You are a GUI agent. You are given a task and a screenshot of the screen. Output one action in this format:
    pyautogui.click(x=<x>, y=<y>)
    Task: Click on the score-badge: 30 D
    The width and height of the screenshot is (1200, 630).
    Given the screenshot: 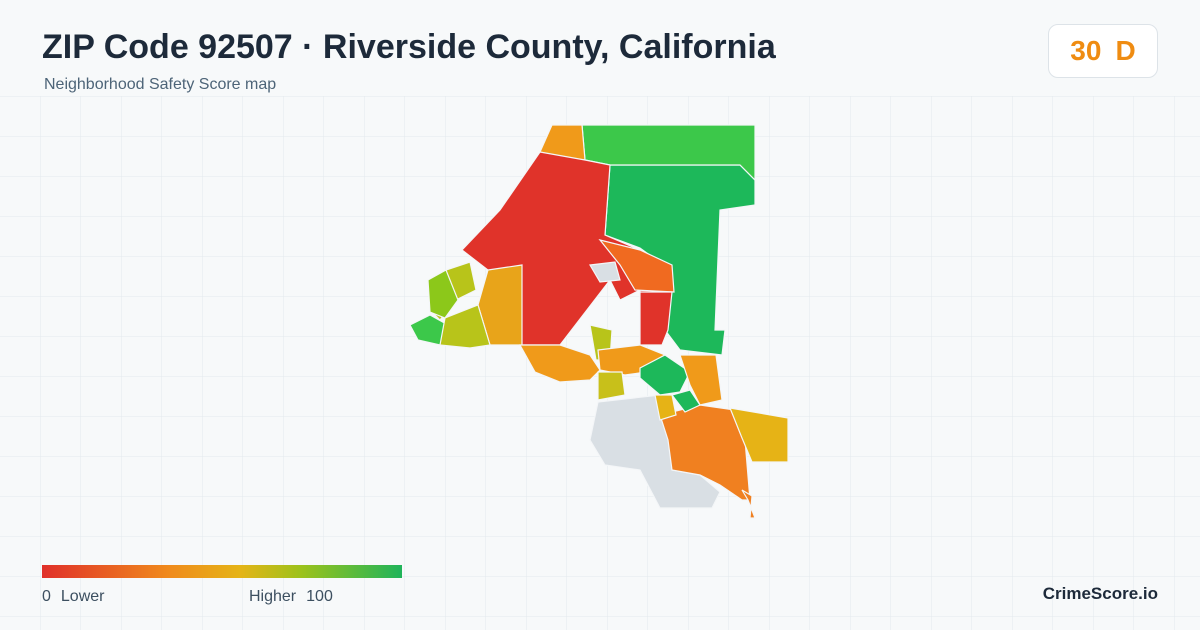 What is the action you would take?
    pyautogui.click(x=1103, y=51)
    